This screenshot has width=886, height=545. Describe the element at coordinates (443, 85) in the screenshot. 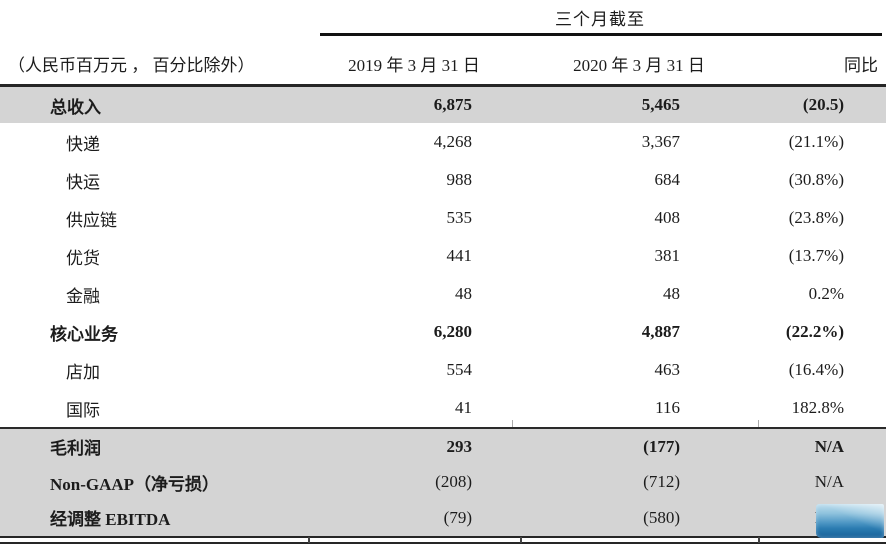

I see `header-bottom-rule` at that location.